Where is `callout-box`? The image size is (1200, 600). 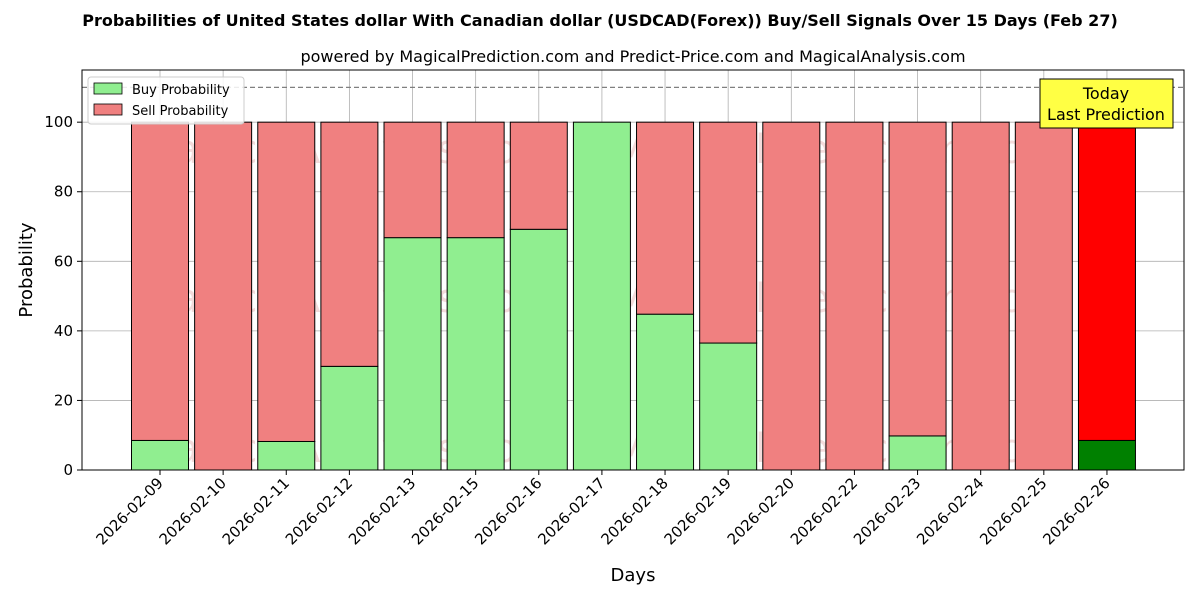
callout-box is located at coordinates (1106, 103).